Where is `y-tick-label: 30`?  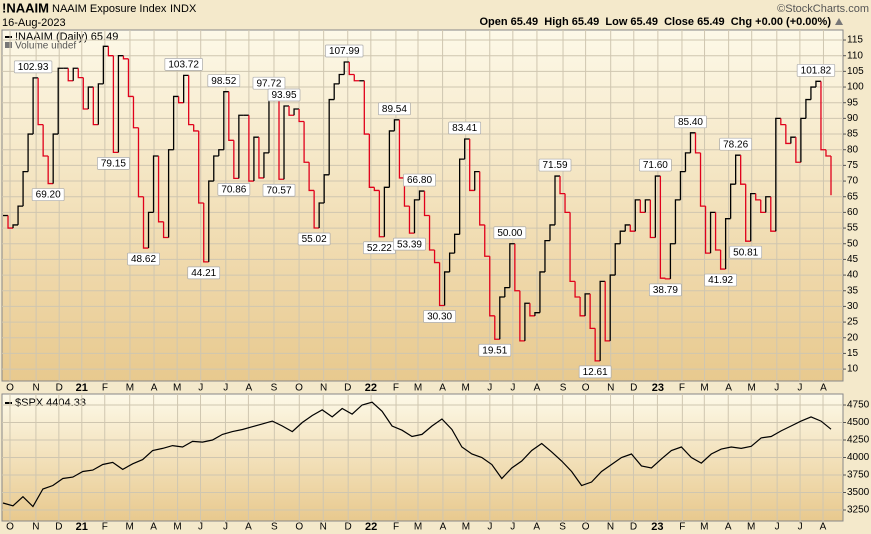 y-tick-label: 30 is located at coordinates (853, 306).